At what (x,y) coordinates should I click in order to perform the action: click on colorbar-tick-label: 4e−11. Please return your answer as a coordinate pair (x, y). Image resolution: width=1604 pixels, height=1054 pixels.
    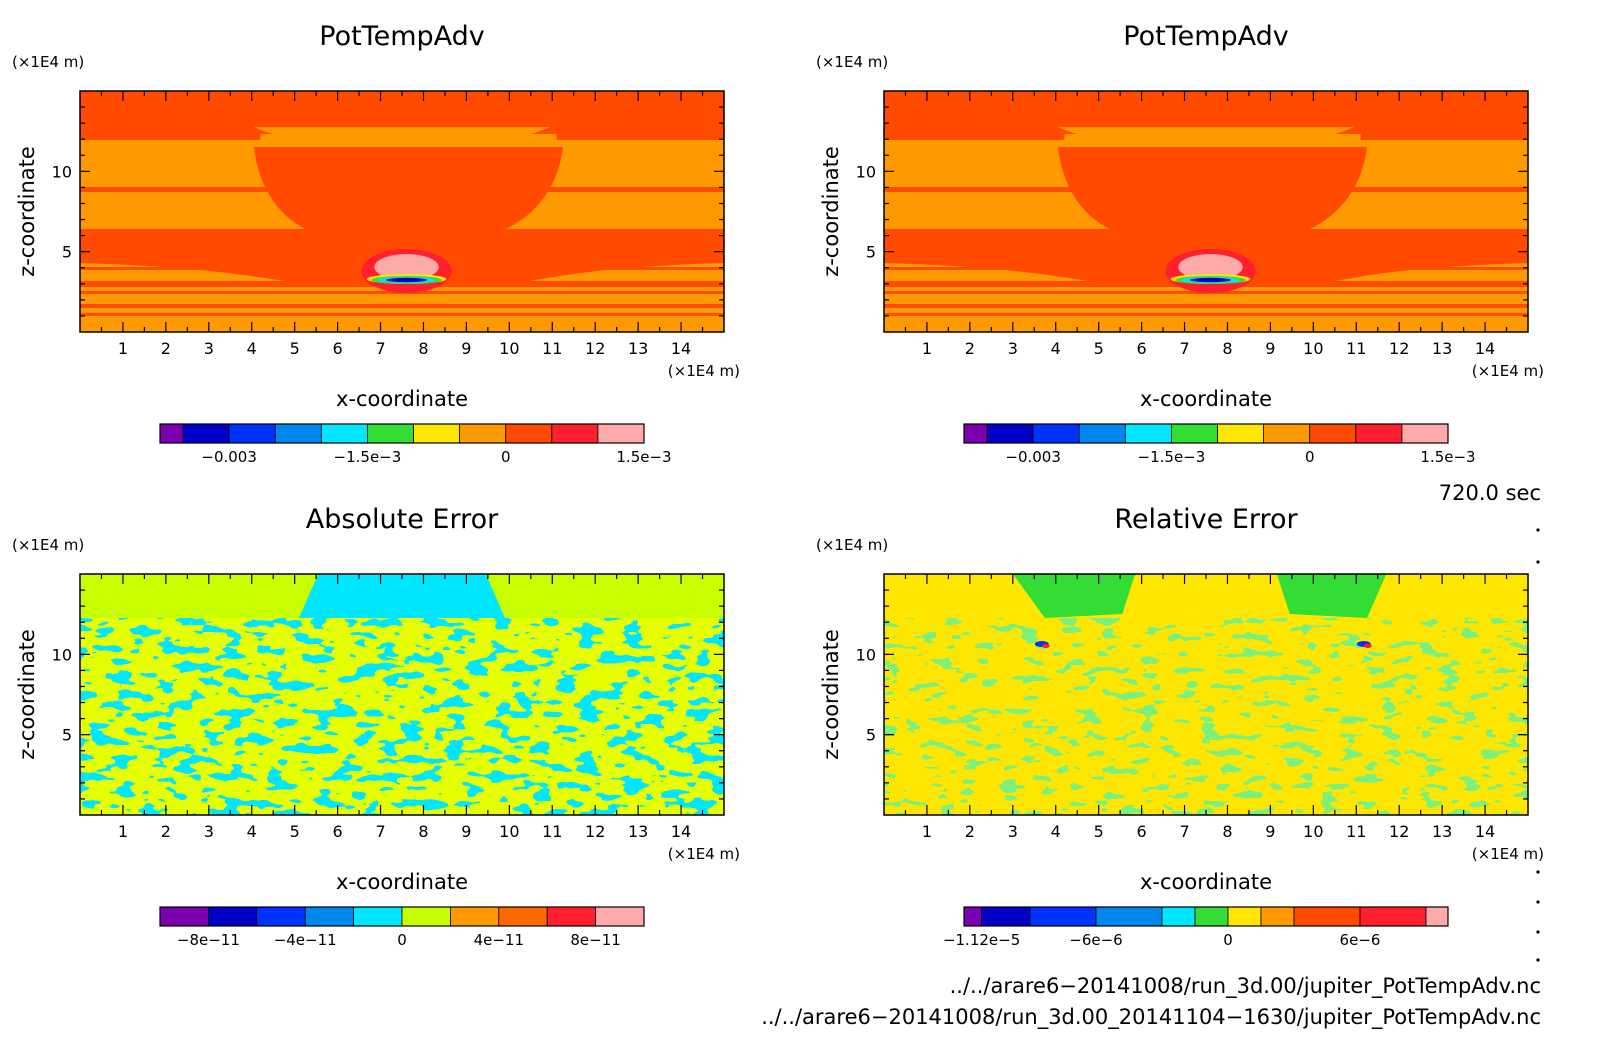
    Looking at the image, I should click on (499, 940).